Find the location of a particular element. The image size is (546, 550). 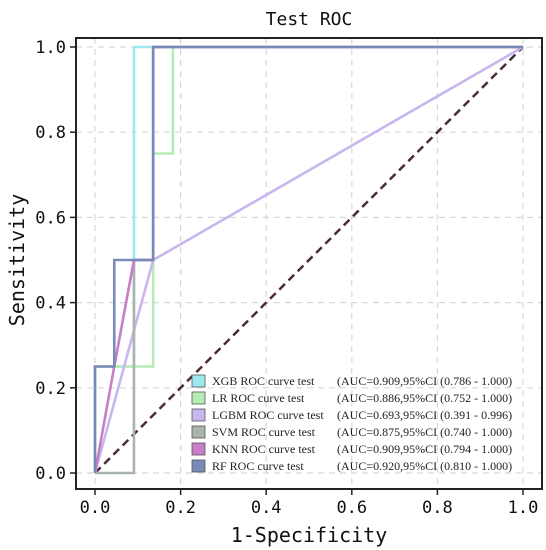

y-tick-label: 0.2 is located at coordinates (50, 389).